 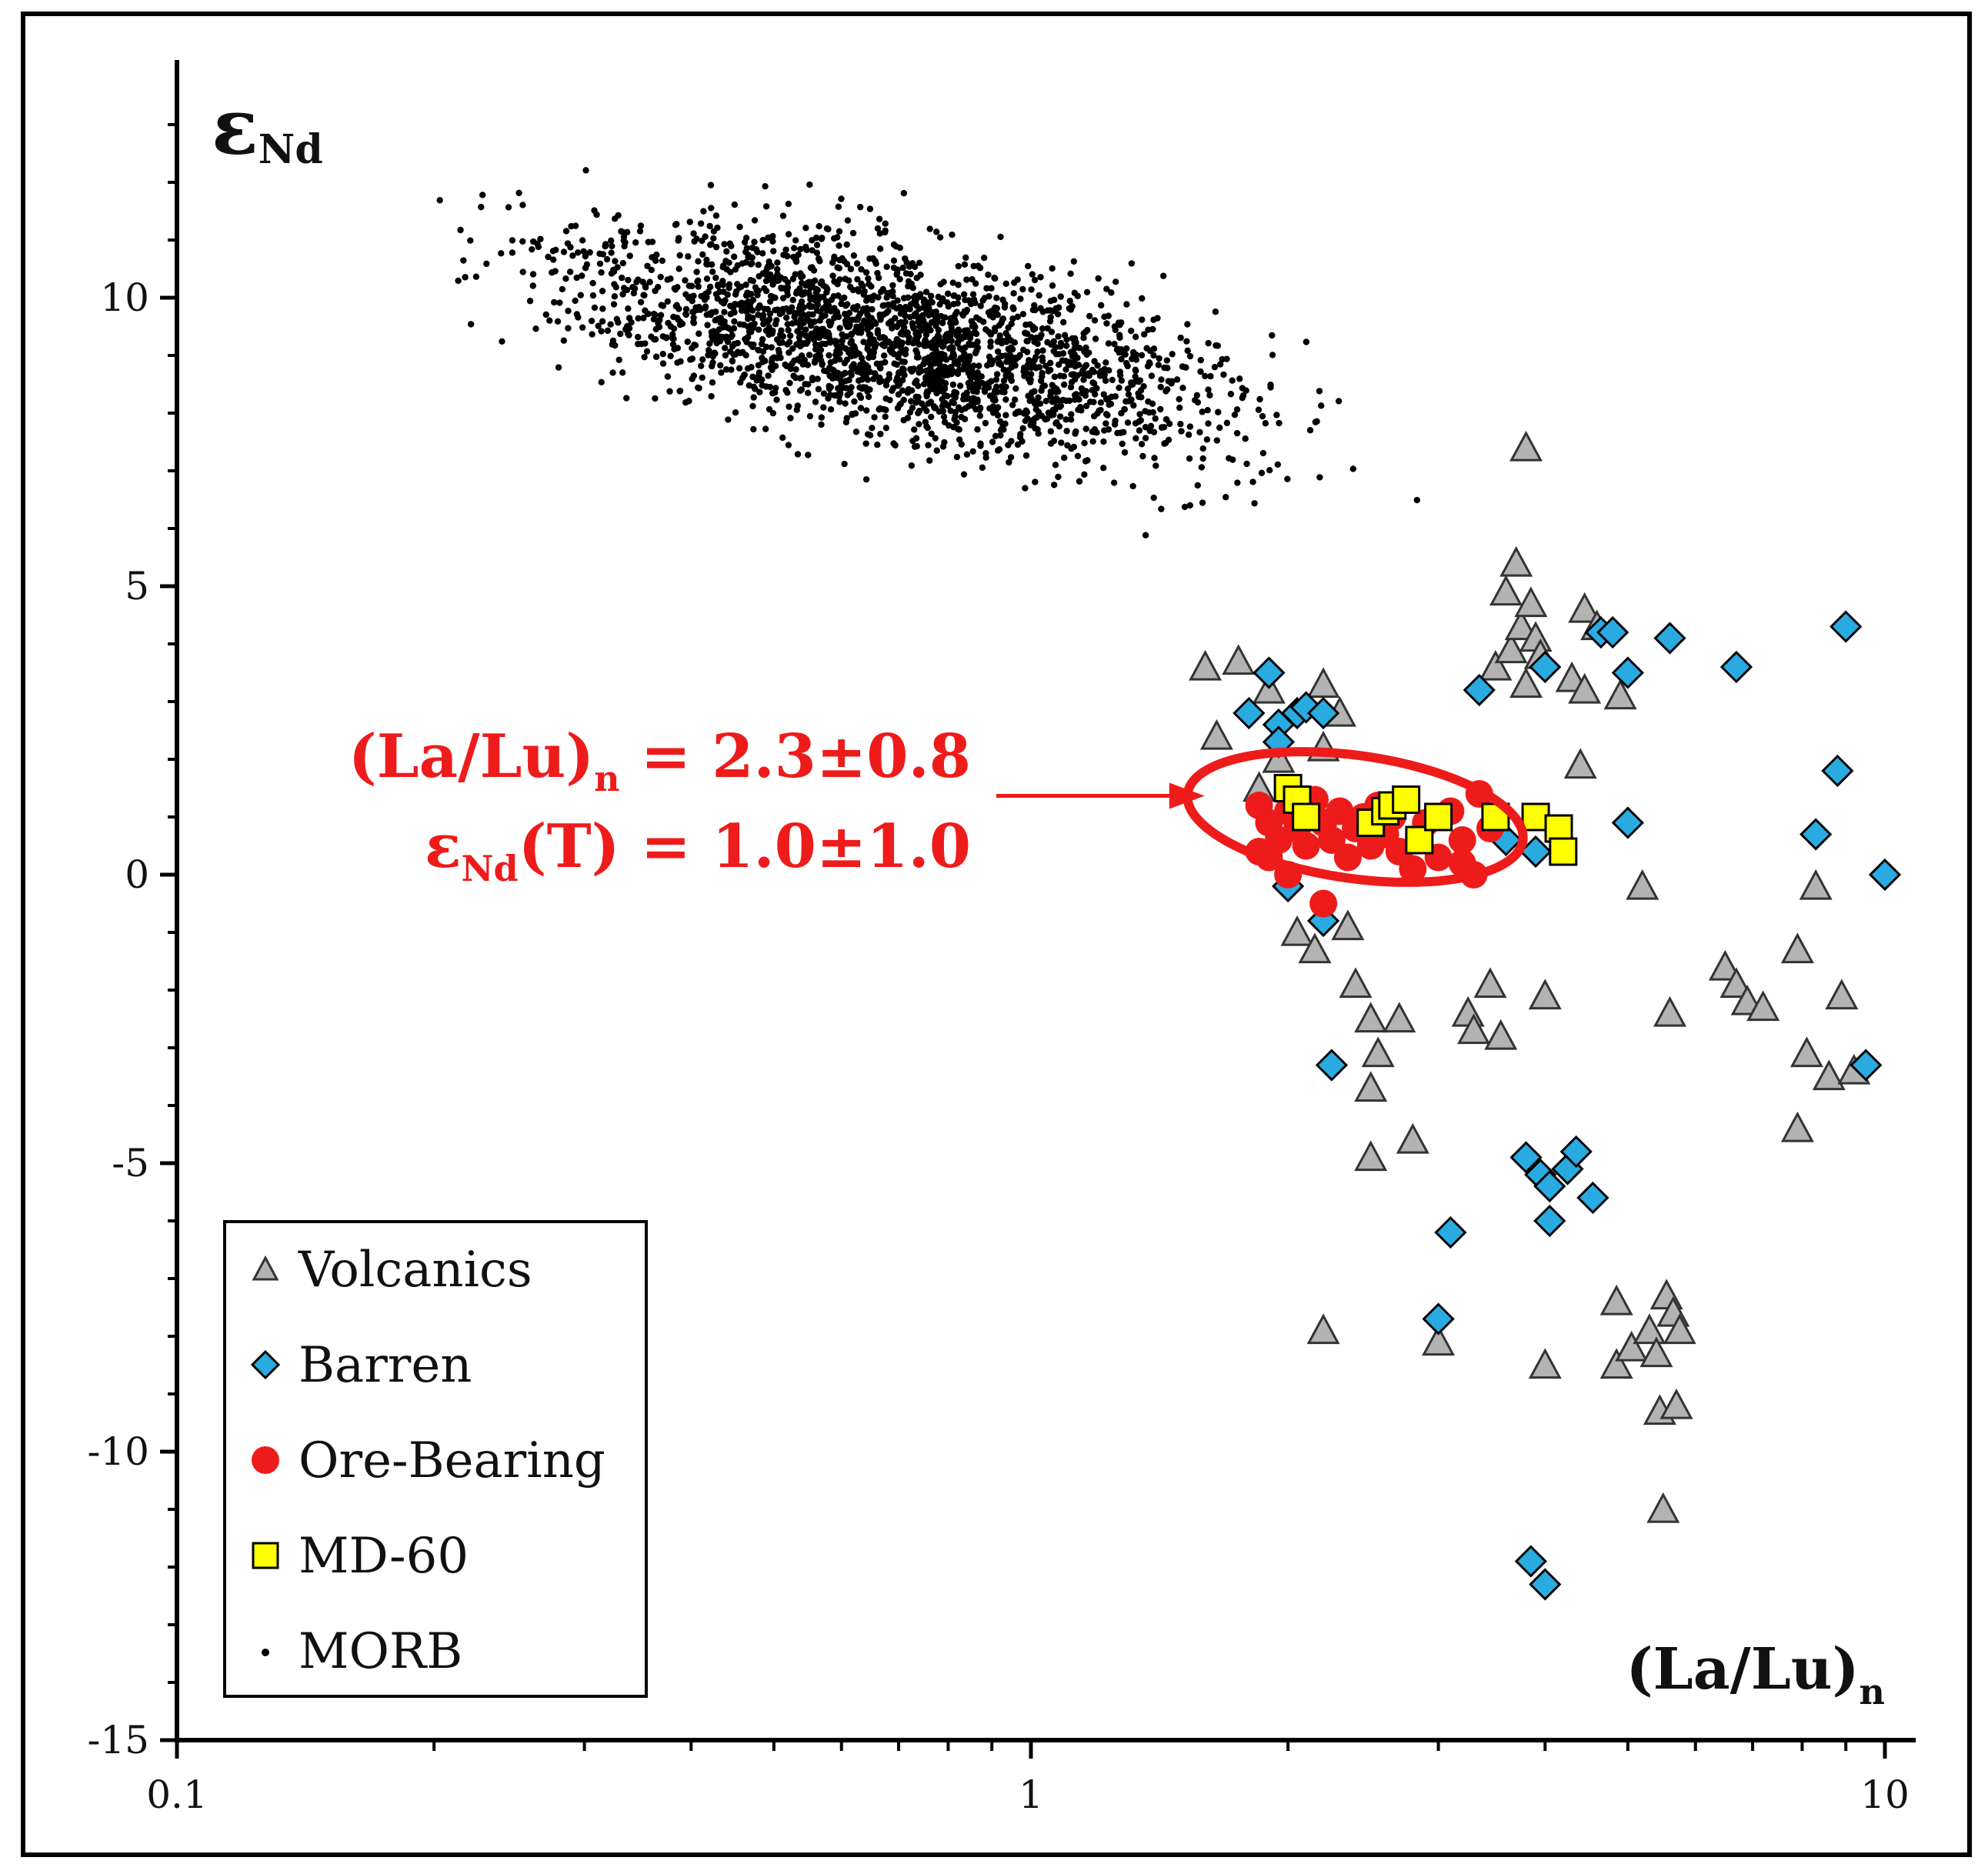 What do you see at coordinates (698, 851) in the screenshot?
I see `annotation-line-2: εNd(T) = 1.0±1.0` at bounding box center [698, 851].